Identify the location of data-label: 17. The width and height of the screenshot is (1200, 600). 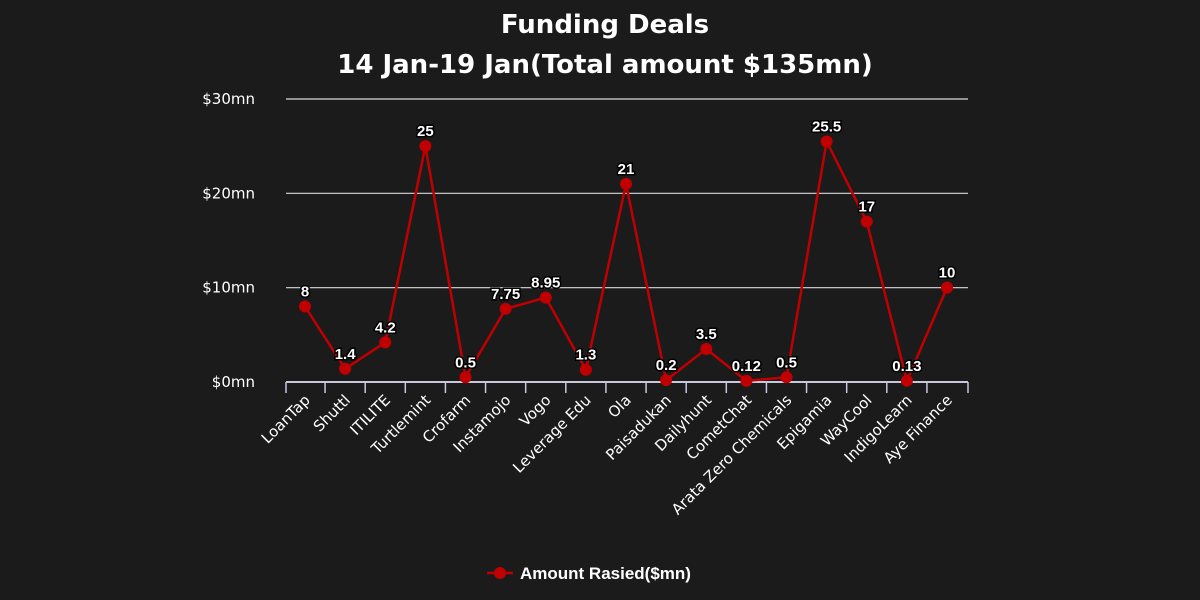
(866, 207).